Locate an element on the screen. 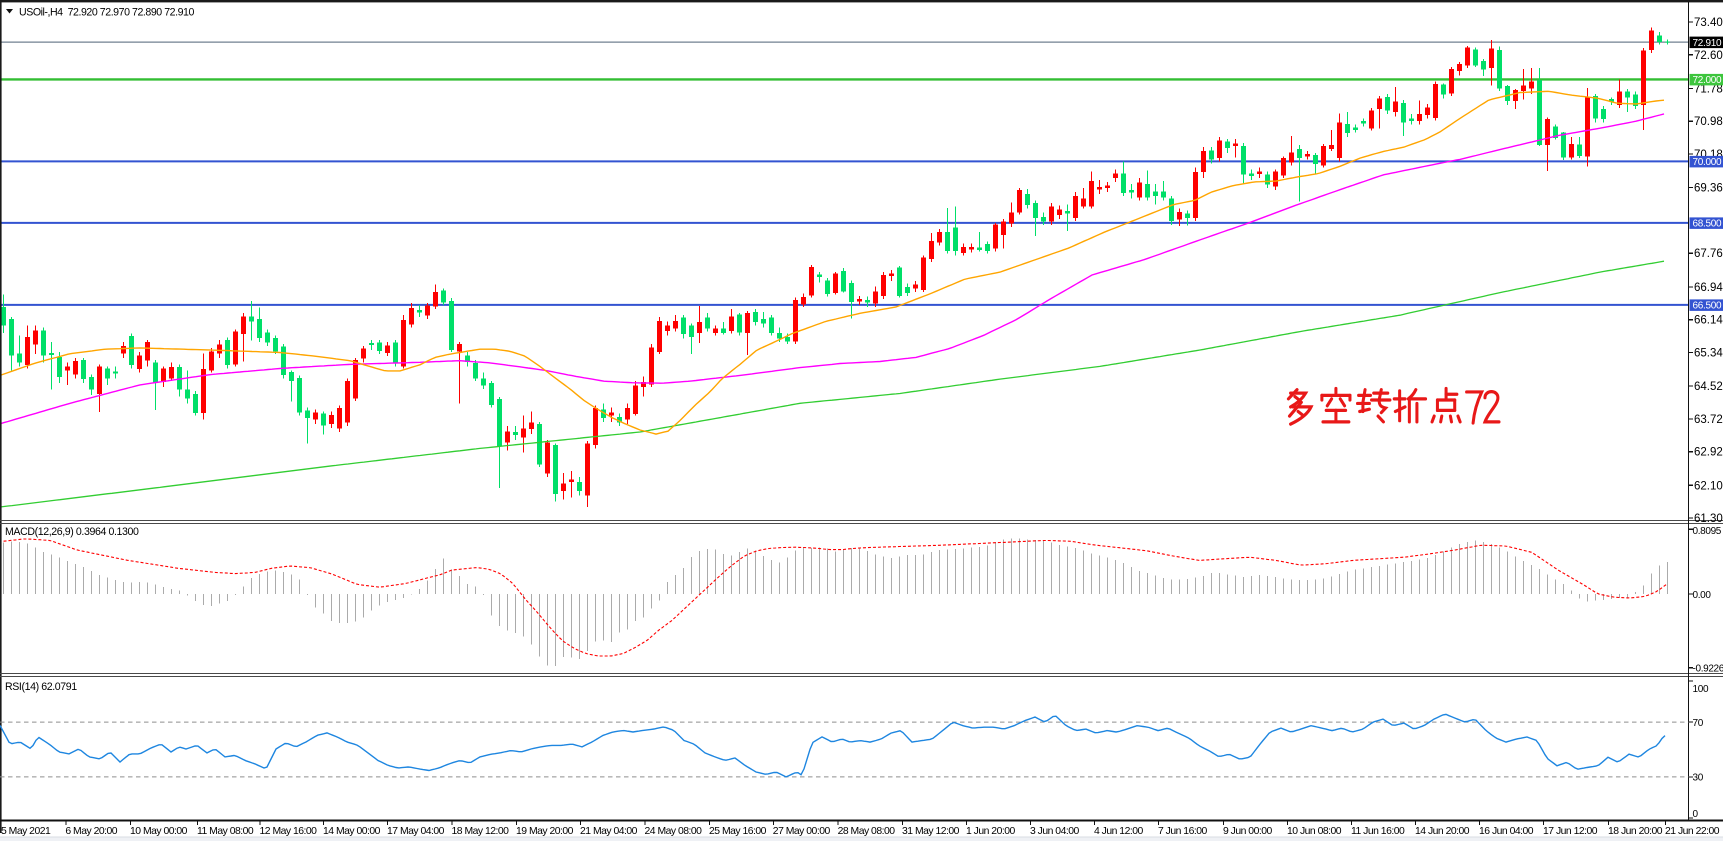 This screenshot has height=841, width=1723. svg-text: 68.500 is located at coordinates (1708, 224).